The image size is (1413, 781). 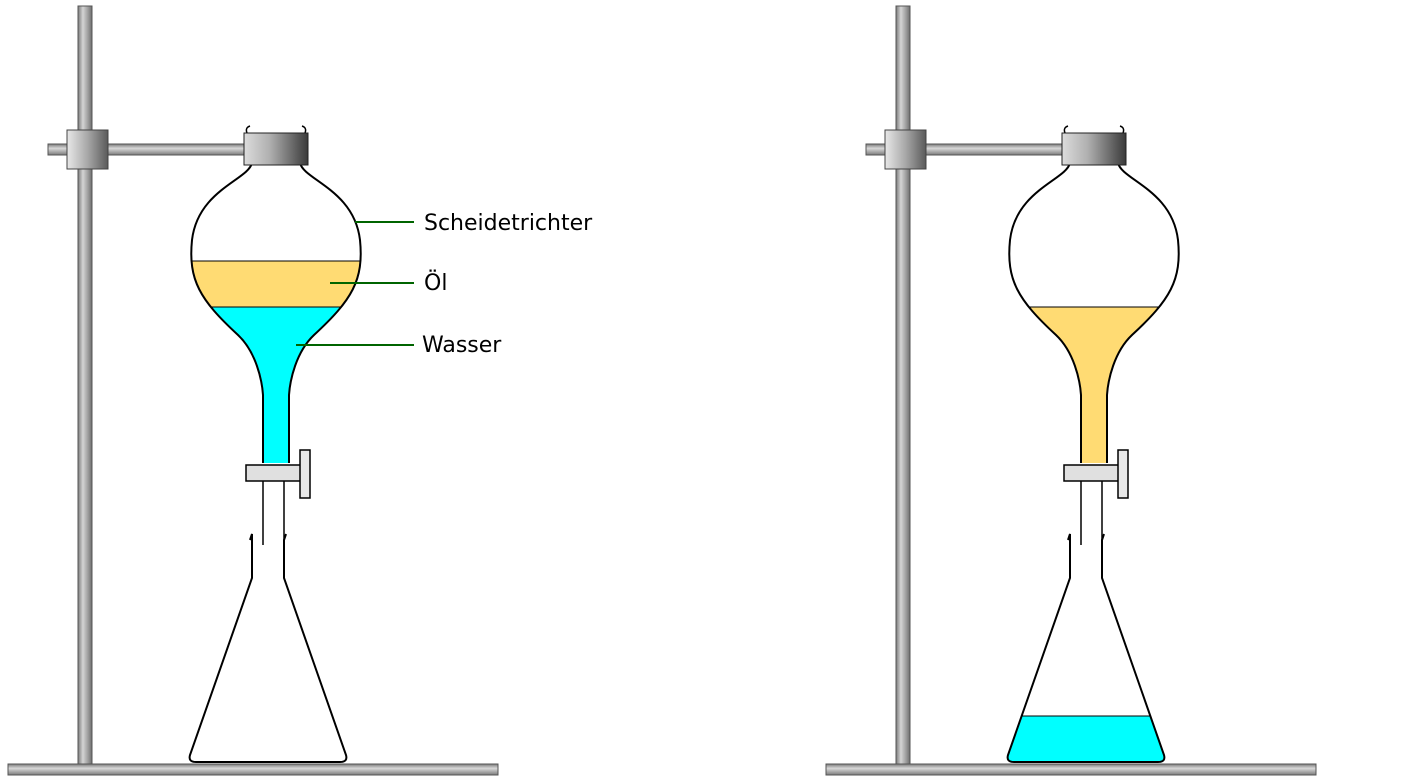 I want to click on stopcock-handle-right, so click(x=1123, y=474).